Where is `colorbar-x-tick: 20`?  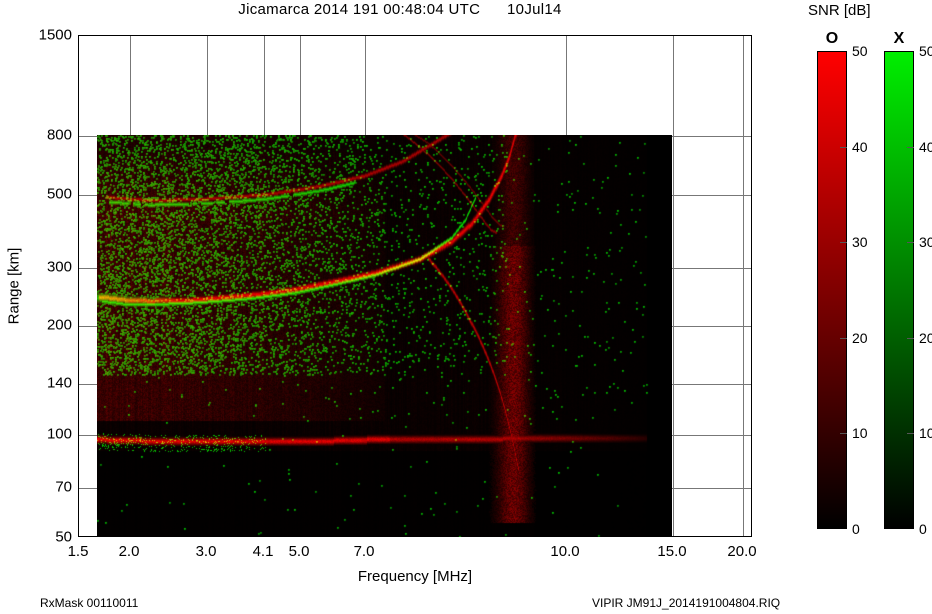 colorbar-x-tick: 20 is located at coordinates (925, 337).